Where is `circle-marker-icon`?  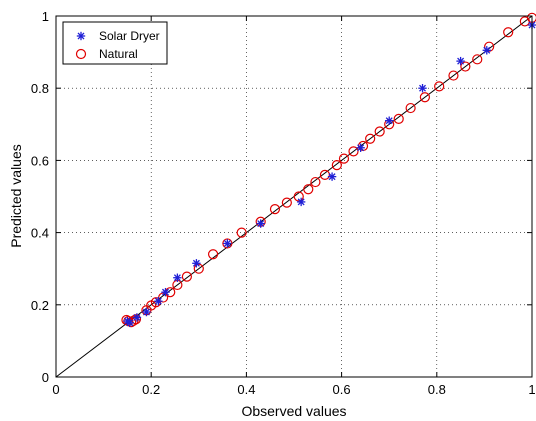
circle-marker-icon is located at coordinates (81, 54).